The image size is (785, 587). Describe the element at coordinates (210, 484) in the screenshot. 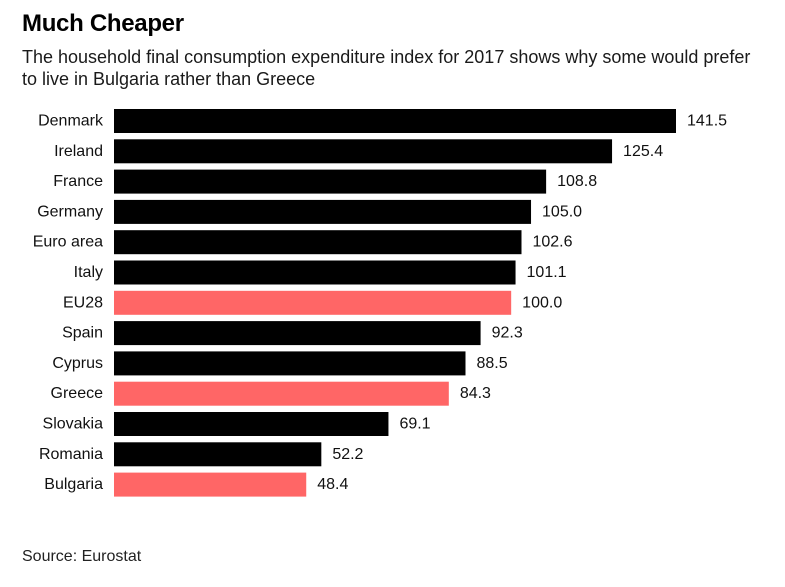

I see `bar-bulgaria` at that location.